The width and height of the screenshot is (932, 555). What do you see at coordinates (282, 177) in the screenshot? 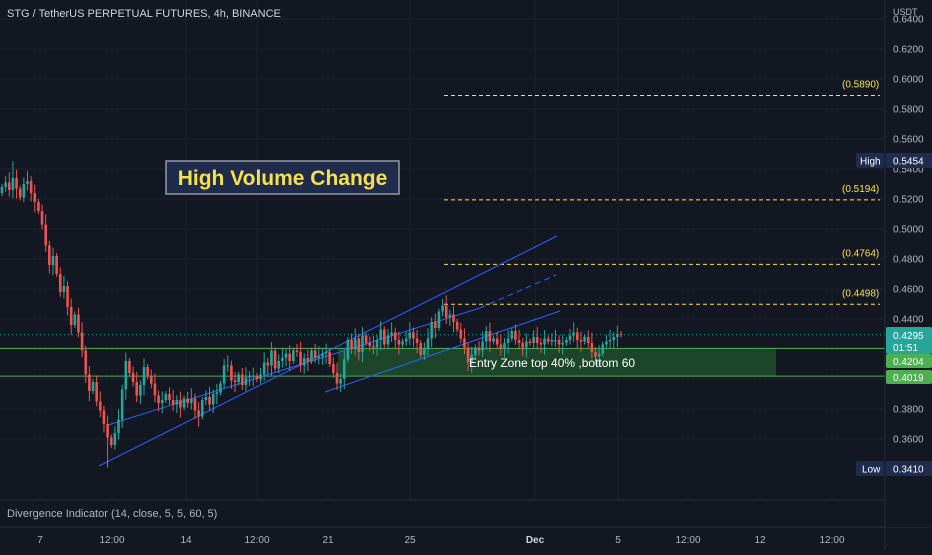
I see `high-volume-banner` at bounding box center [282, 177].